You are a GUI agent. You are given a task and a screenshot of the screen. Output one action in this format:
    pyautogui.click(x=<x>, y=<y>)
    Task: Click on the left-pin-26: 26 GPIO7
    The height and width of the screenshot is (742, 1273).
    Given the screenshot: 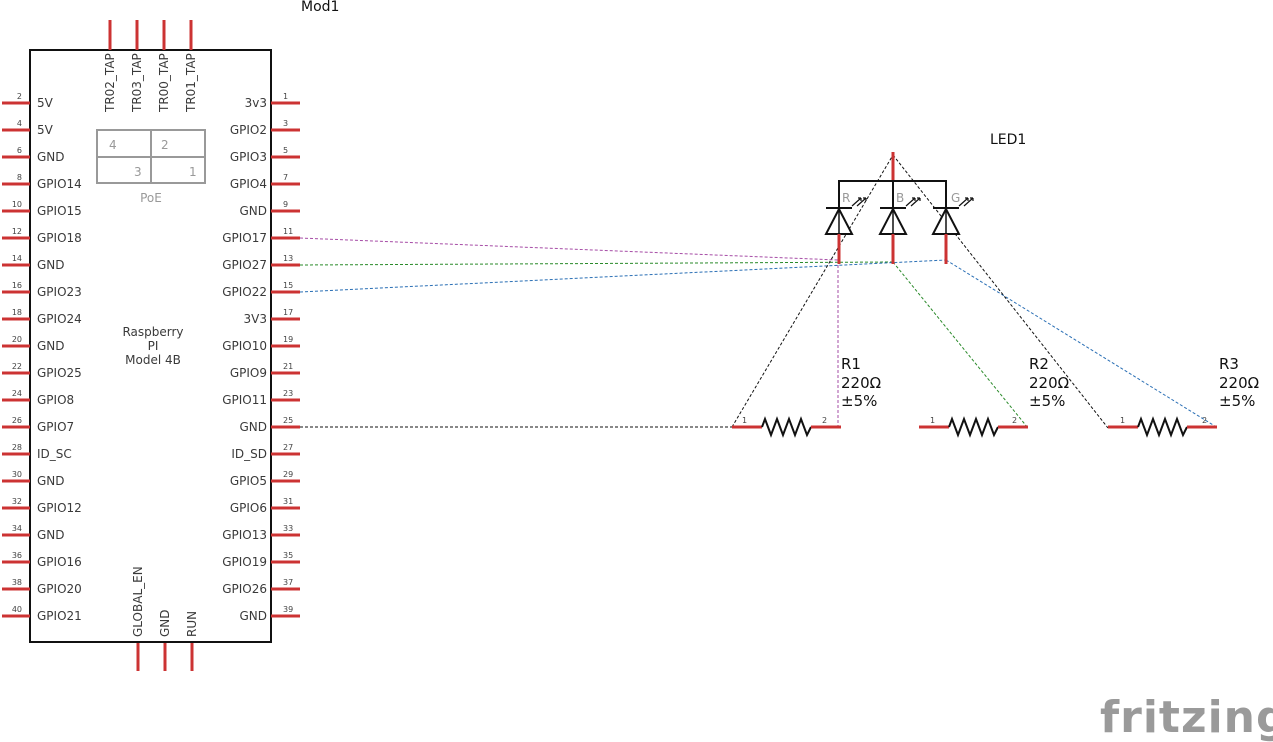 What is the action you would take?
    pyautogui.click(x=38, y=425)
    